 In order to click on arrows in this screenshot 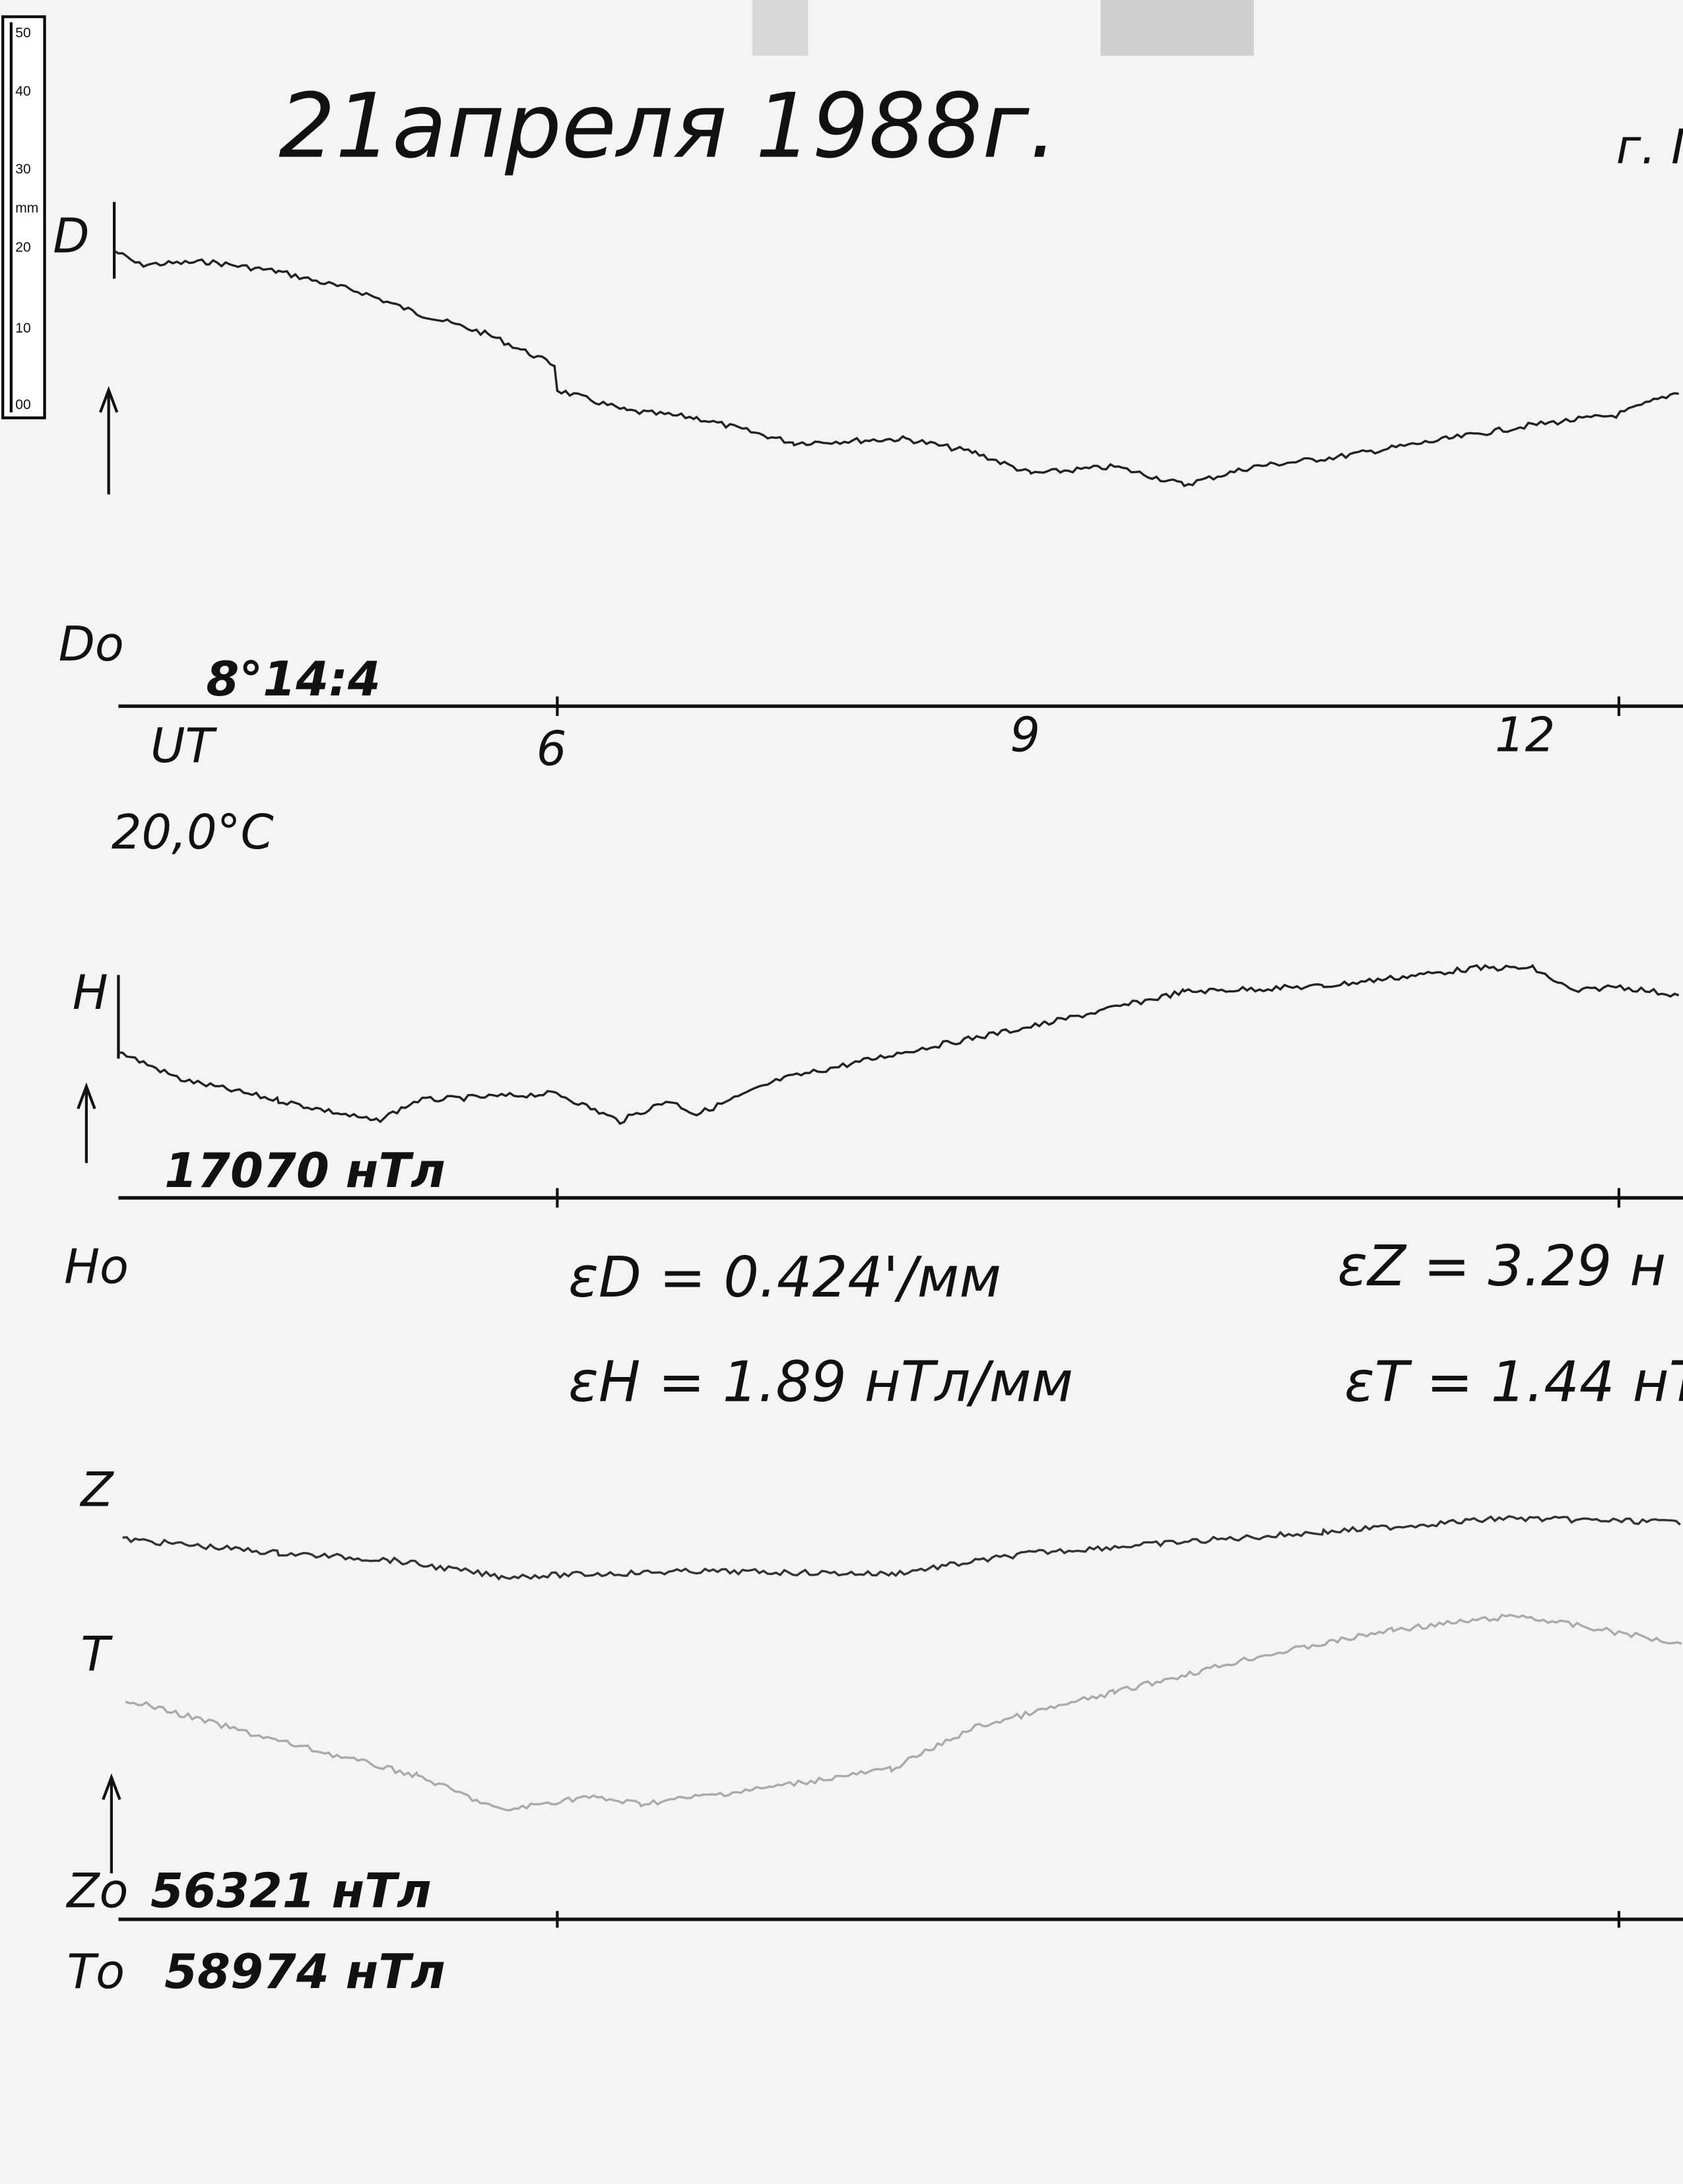, I will do `click(99, 1130)`.